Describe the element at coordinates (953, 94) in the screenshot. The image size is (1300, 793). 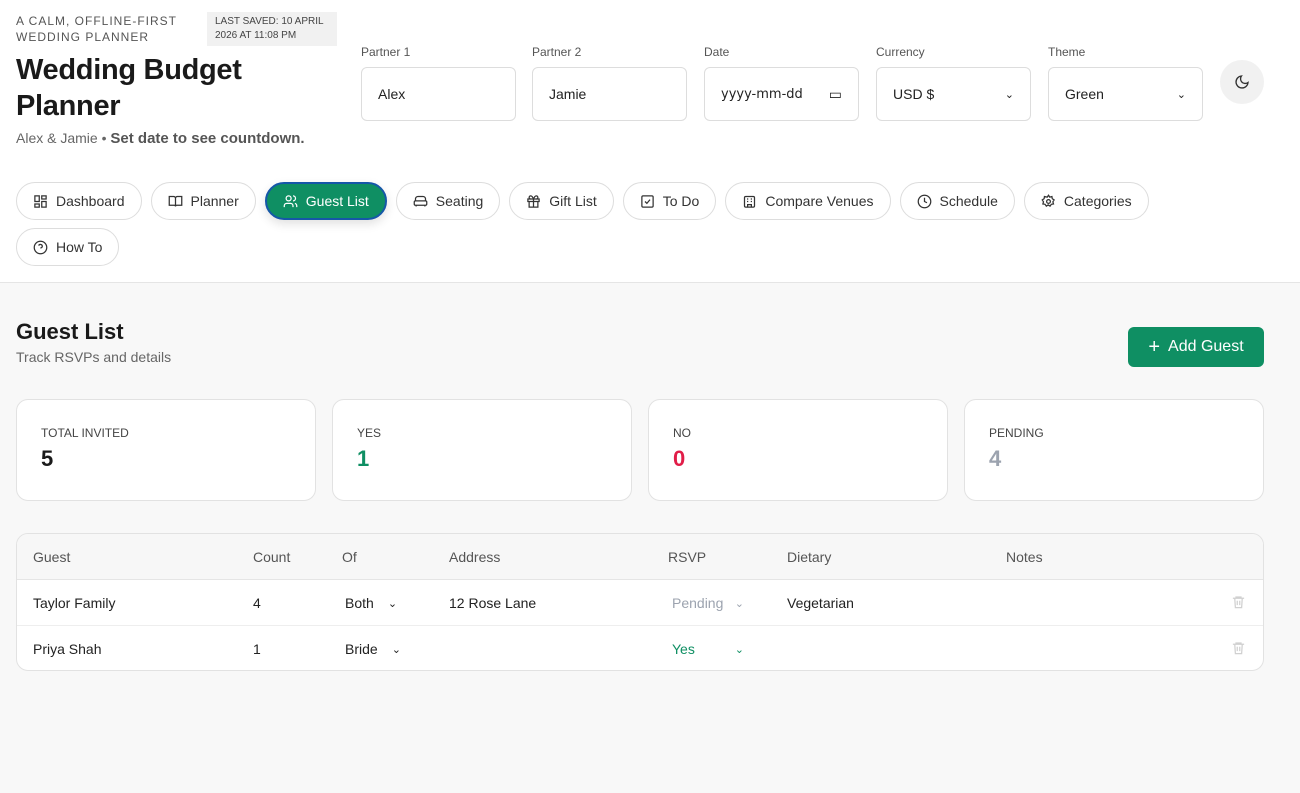
I see `currency-select: USD $ ⌄` at that location.